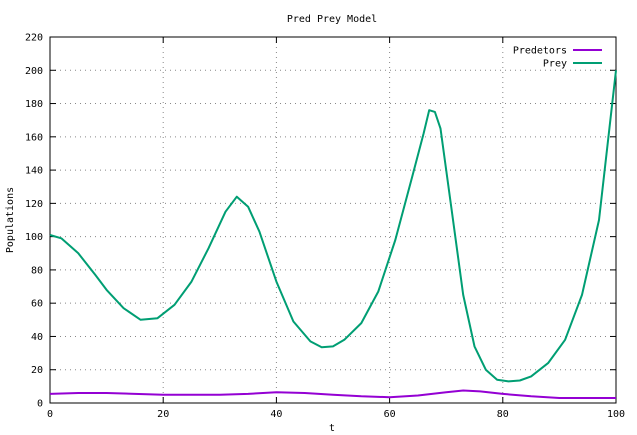  What do you see at coordinates (332, 394) in the screenshot?
I see `series-line-predetors` at bounding box center [332, 394].